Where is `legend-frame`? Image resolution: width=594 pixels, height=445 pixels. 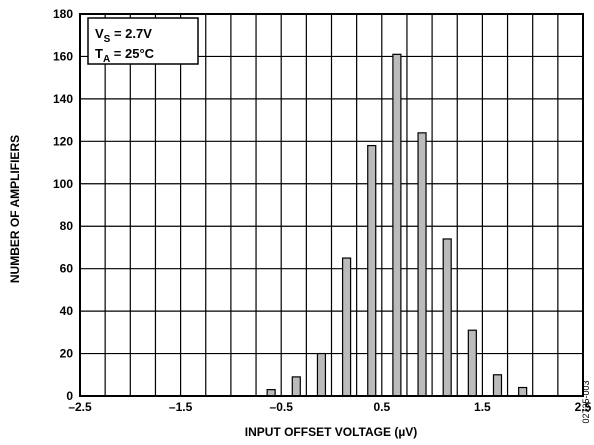
legend-frame is located at coordinates (143, 41).